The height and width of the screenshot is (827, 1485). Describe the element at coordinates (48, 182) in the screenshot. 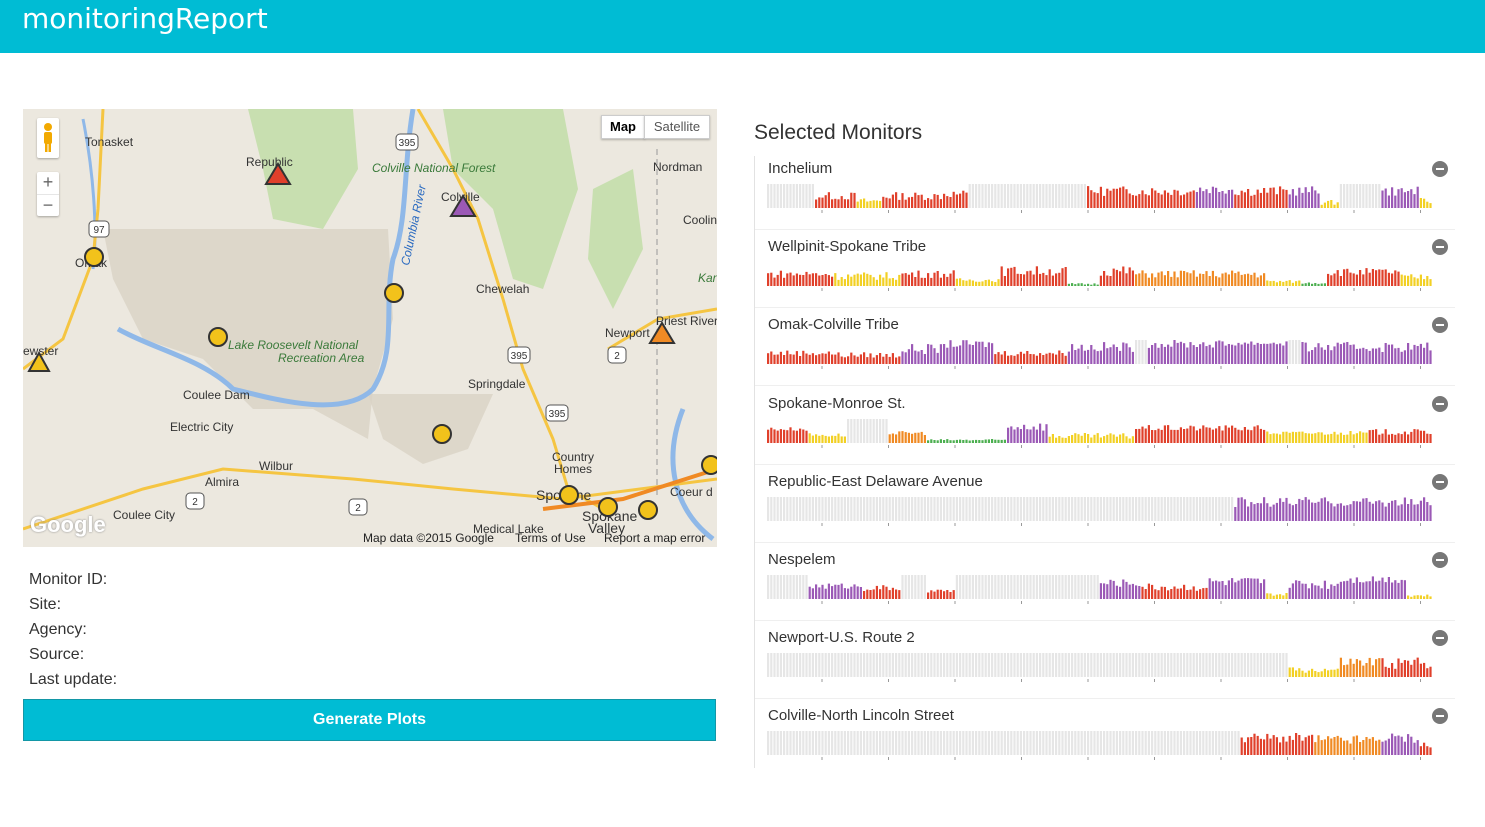

I see `zoom-in-button: +` at that location.